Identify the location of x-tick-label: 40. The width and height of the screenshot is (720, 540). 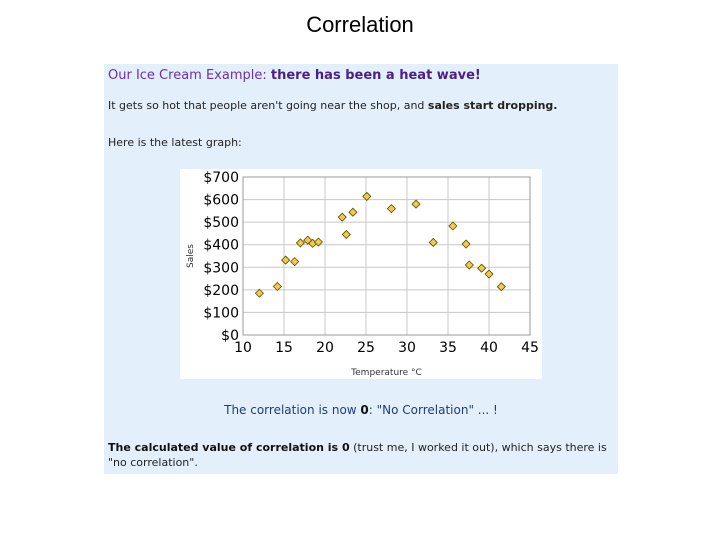
(489, 348).